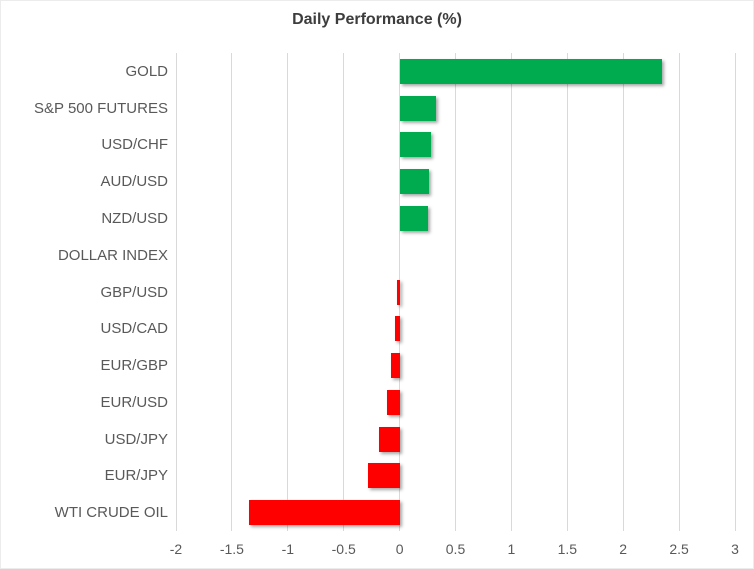  I want to click on bar-nzd-usd, so click(413, 218).